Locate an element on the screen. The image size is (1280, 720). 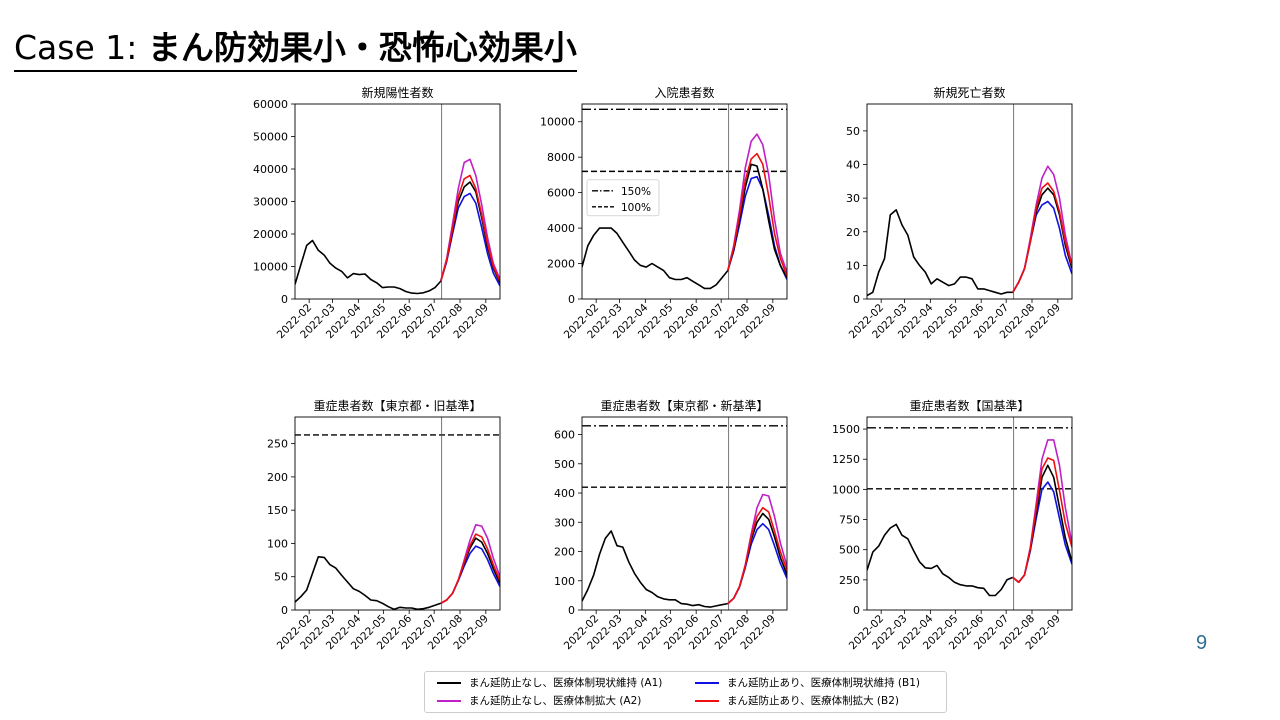
legend-item-a1: まん延防止なし、医療体制現状維持 (A1) is located at coordinates (549, 683).